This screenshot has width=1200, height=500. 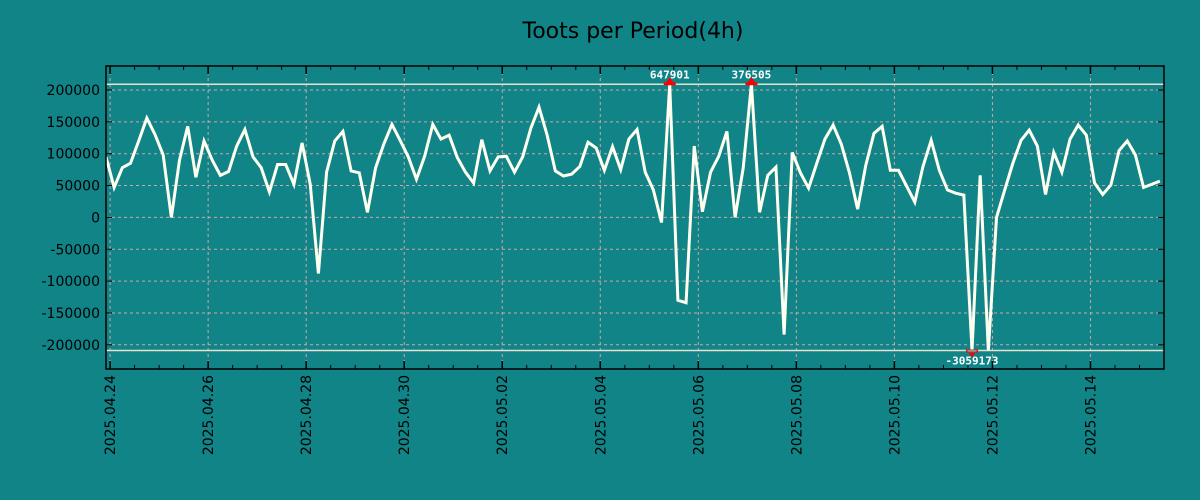 What do you see at coordinates (895, 415) in the screenshot?
I see `x-tick-label: 2025.05.10` at bounding box center [895, 415].